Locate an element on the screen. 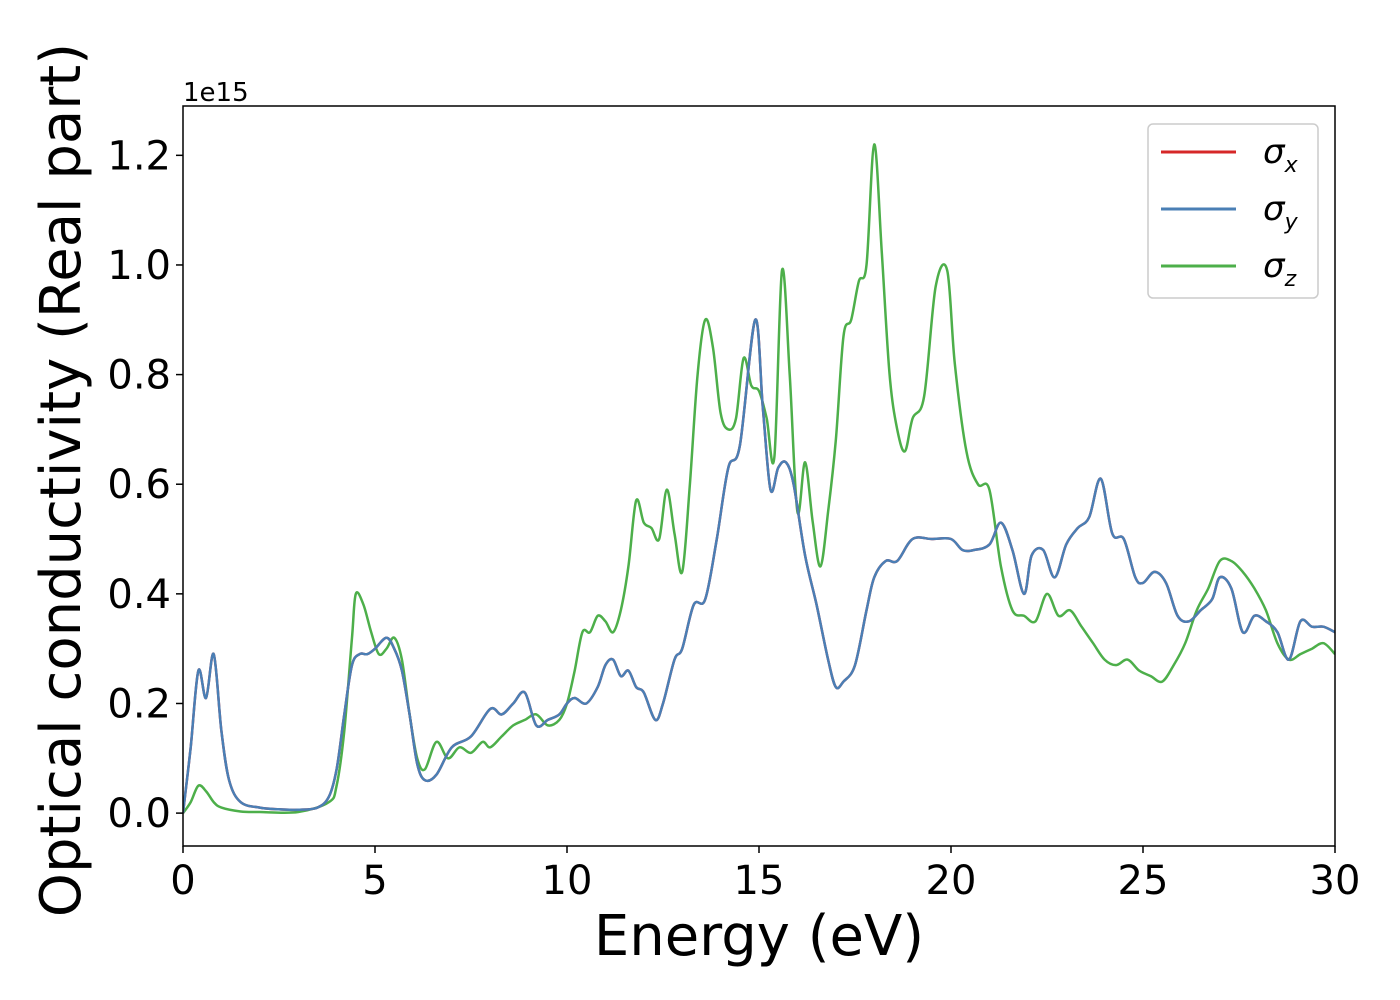 This screenshot has width=1400, height=1000. legend-label-x: σx is located at coordinates (1281, 155).